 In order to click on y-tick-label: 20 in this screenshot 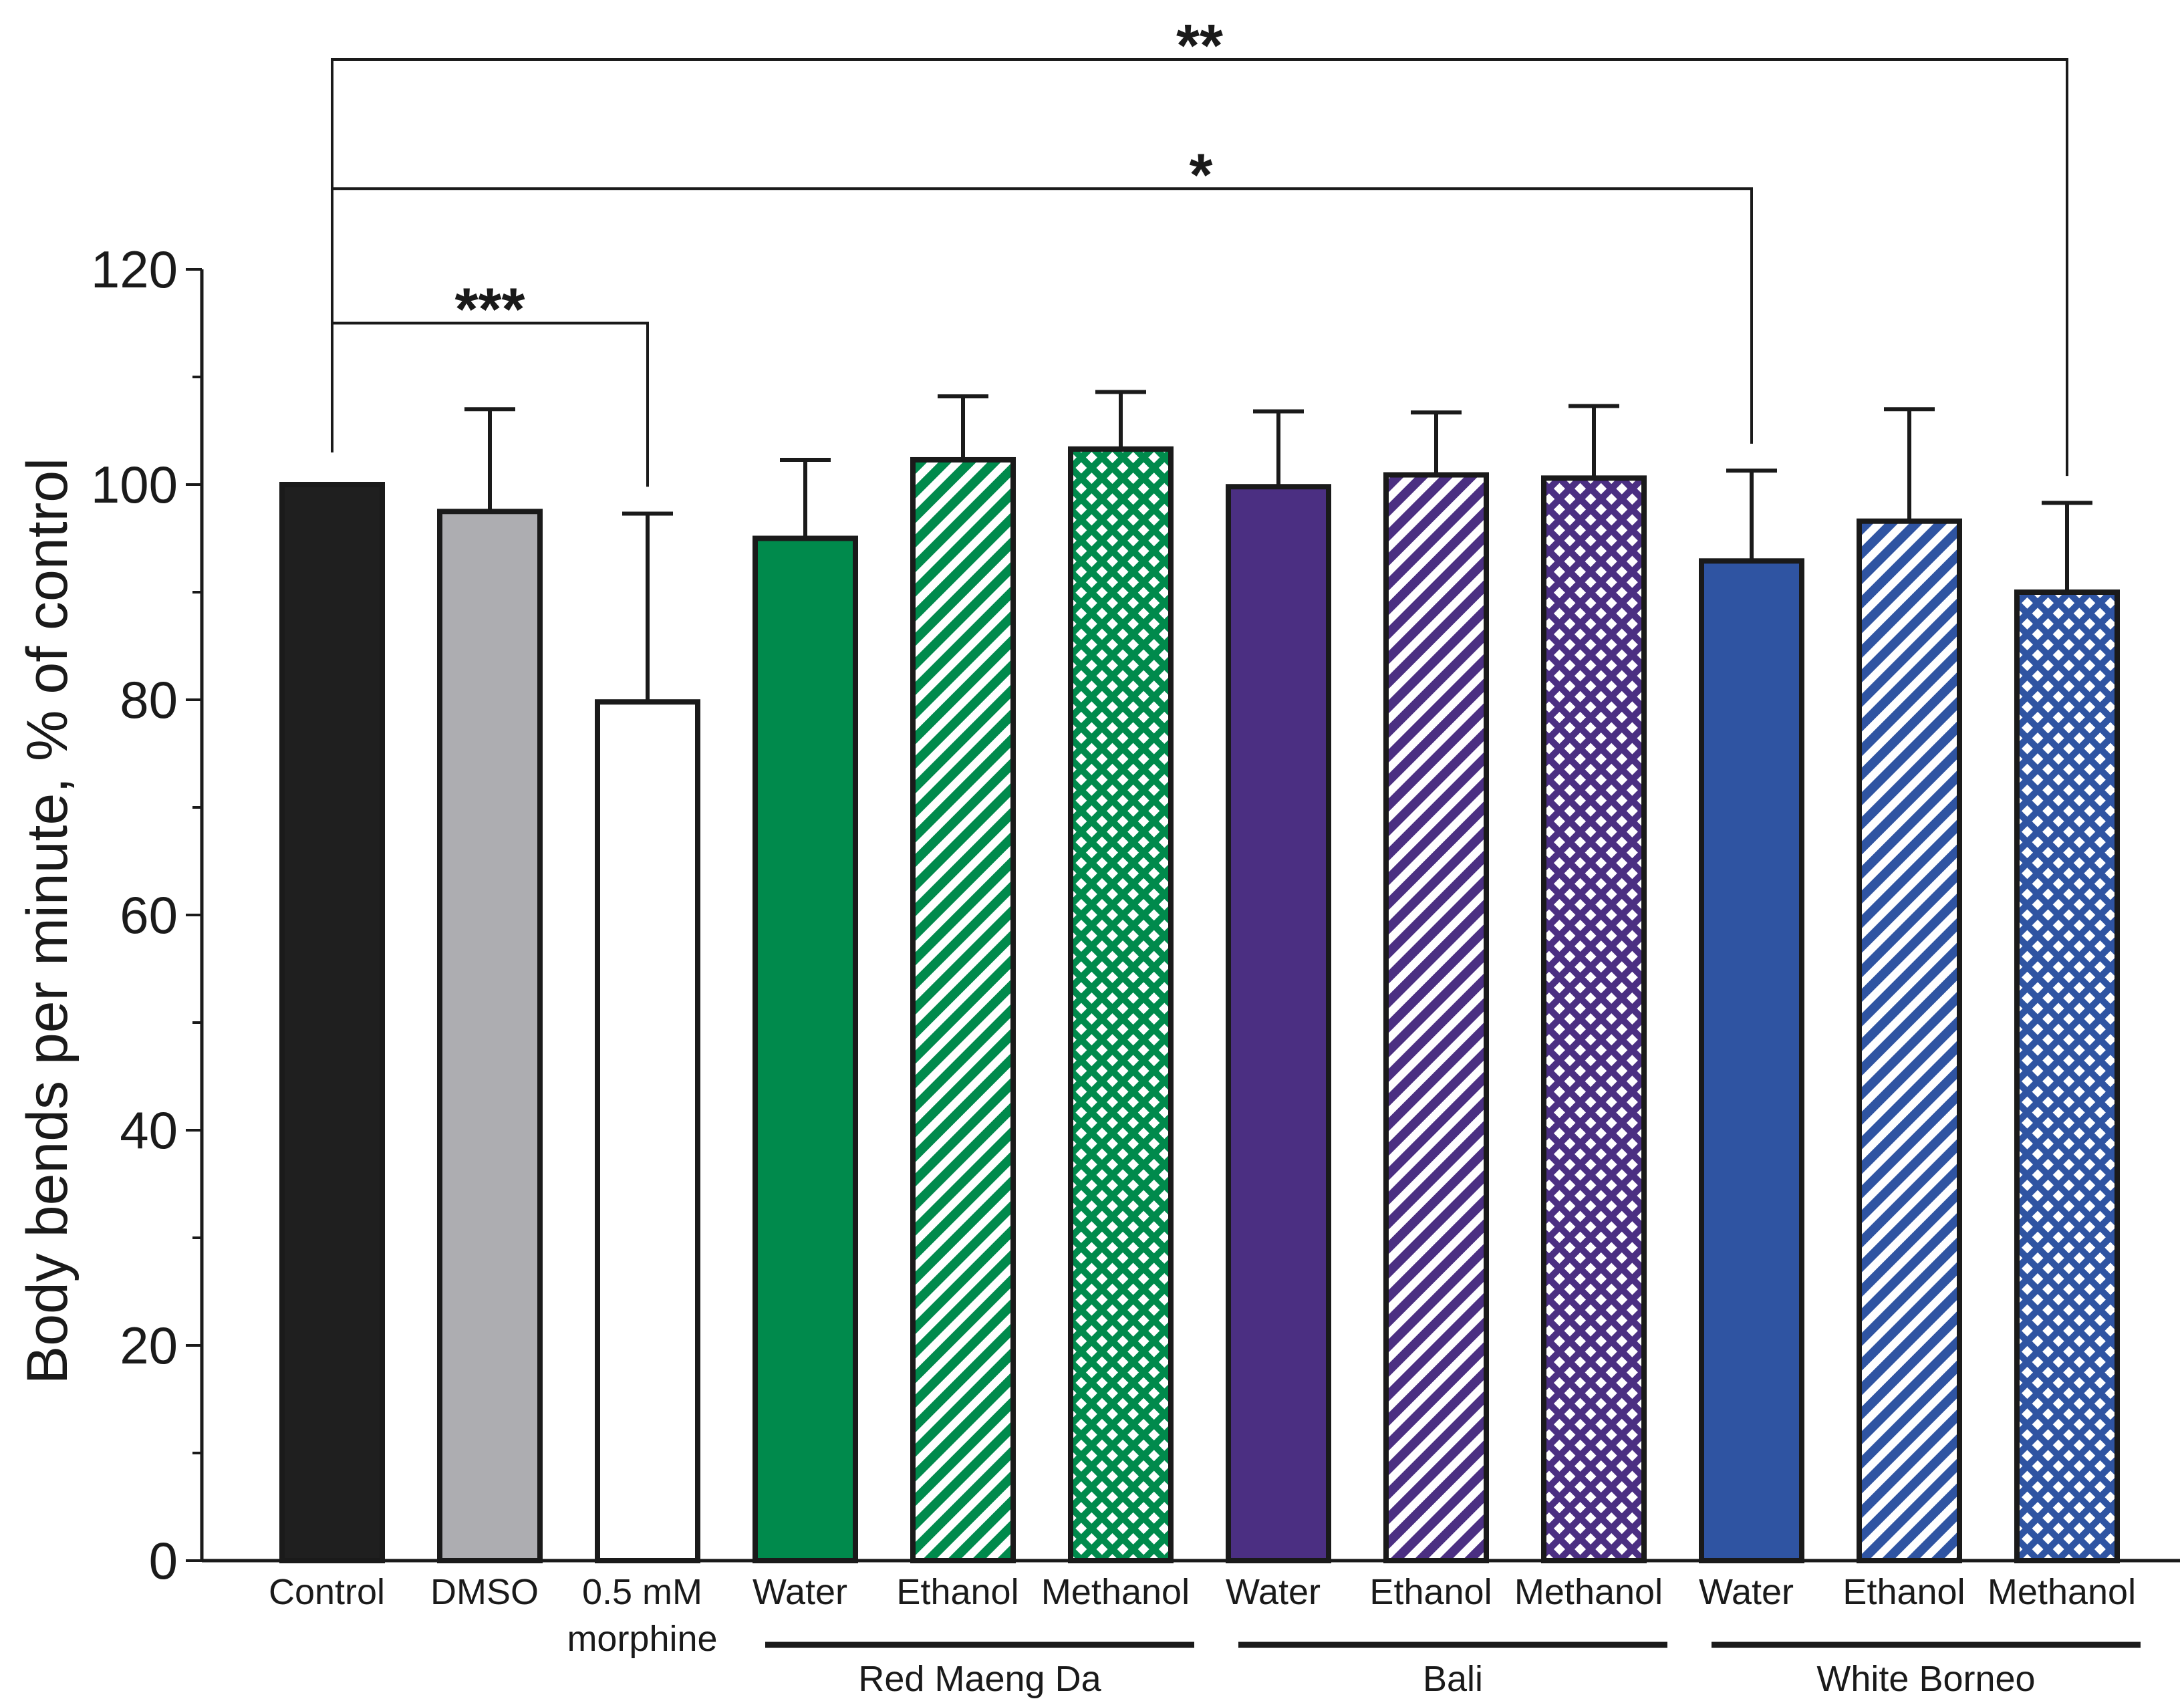, I will do `click(149, 1346)`.